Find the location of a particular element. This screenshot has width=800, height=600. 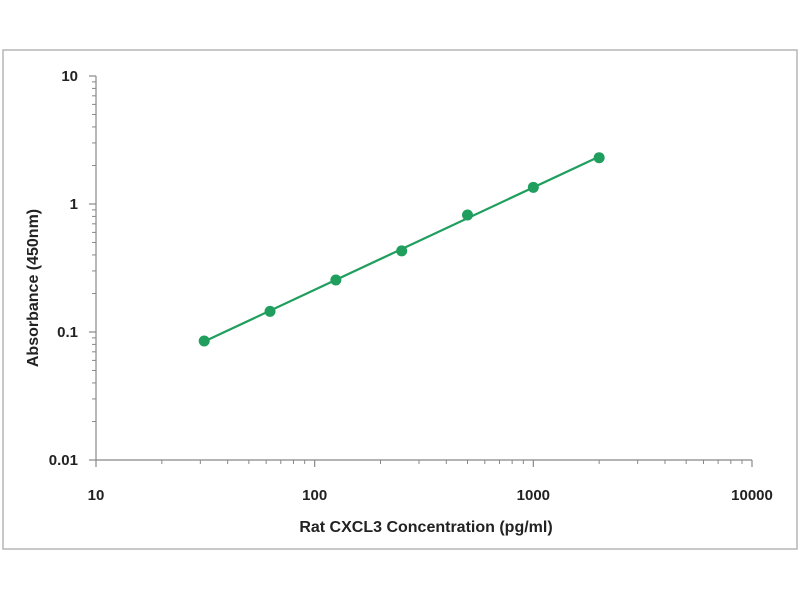

y-tick-label: 0.01 is located at coordinates (63, 460).